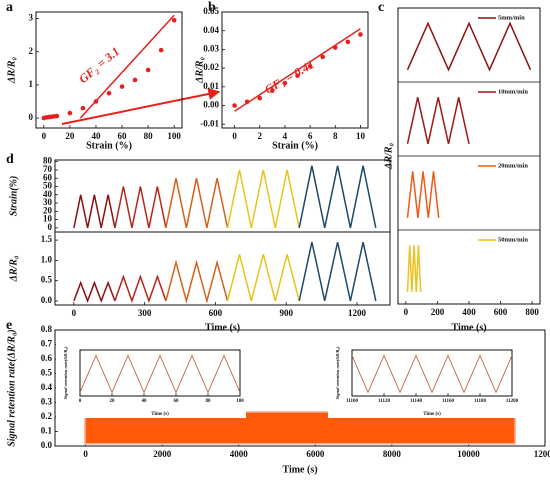 This screenshot has width=550, height=481. Describe the element at coordinates (416, 401) in the screenshot. I see `x-tick-label: 11140` at that location.